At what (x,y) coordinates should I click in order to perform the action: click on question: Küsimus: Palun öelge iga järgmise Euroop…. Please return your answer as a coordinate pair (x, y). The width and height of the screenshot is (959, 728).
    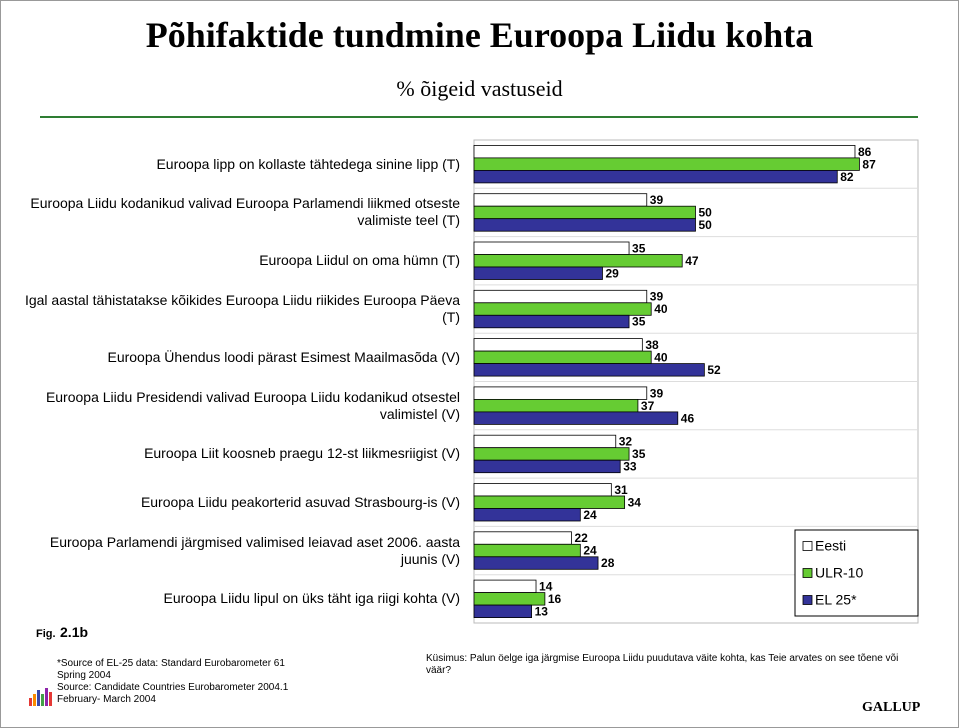
    Looking at the image, I should click on (662, 664).